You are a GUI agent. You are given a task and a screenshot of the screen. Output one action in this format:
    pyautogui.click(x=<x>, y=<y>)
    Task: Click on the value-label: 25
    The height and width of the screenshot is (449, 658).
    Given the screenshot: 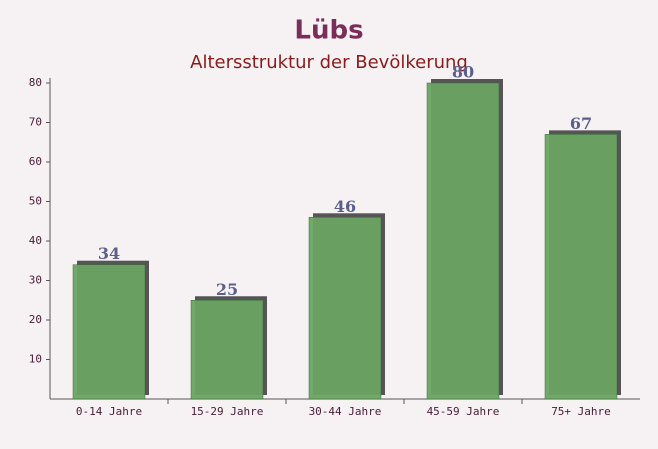 What is the action you would take?
    pyautogui.click(x=227, y=289)
    